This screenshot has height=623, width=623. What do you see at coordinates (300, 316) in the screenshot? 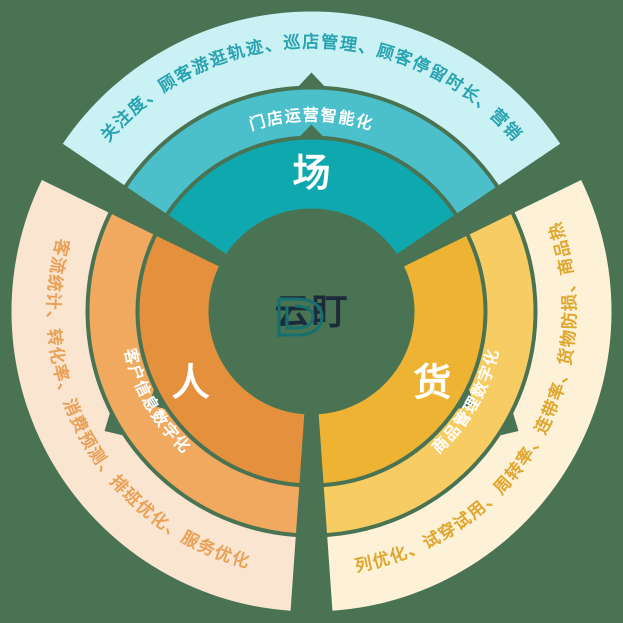
I see `yunding-d-monogram-icon` at bounding box center [300, 316].